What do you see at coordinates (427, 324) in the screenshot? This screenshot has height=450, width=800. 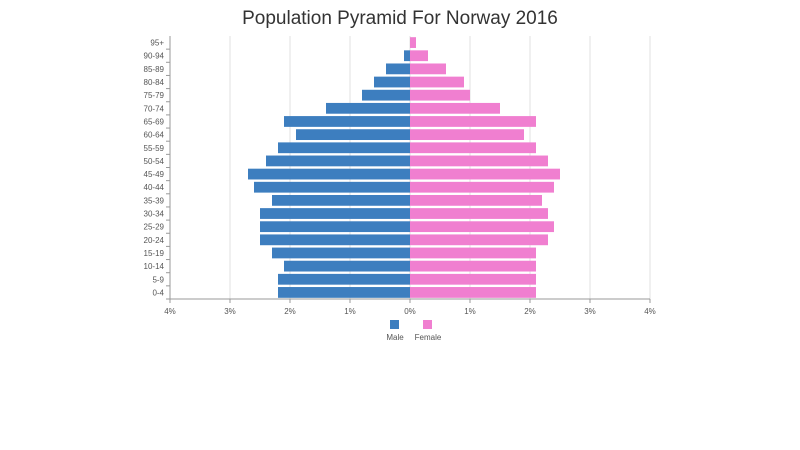 I see `legend-swatch-female` at bounding box center [427, 324].